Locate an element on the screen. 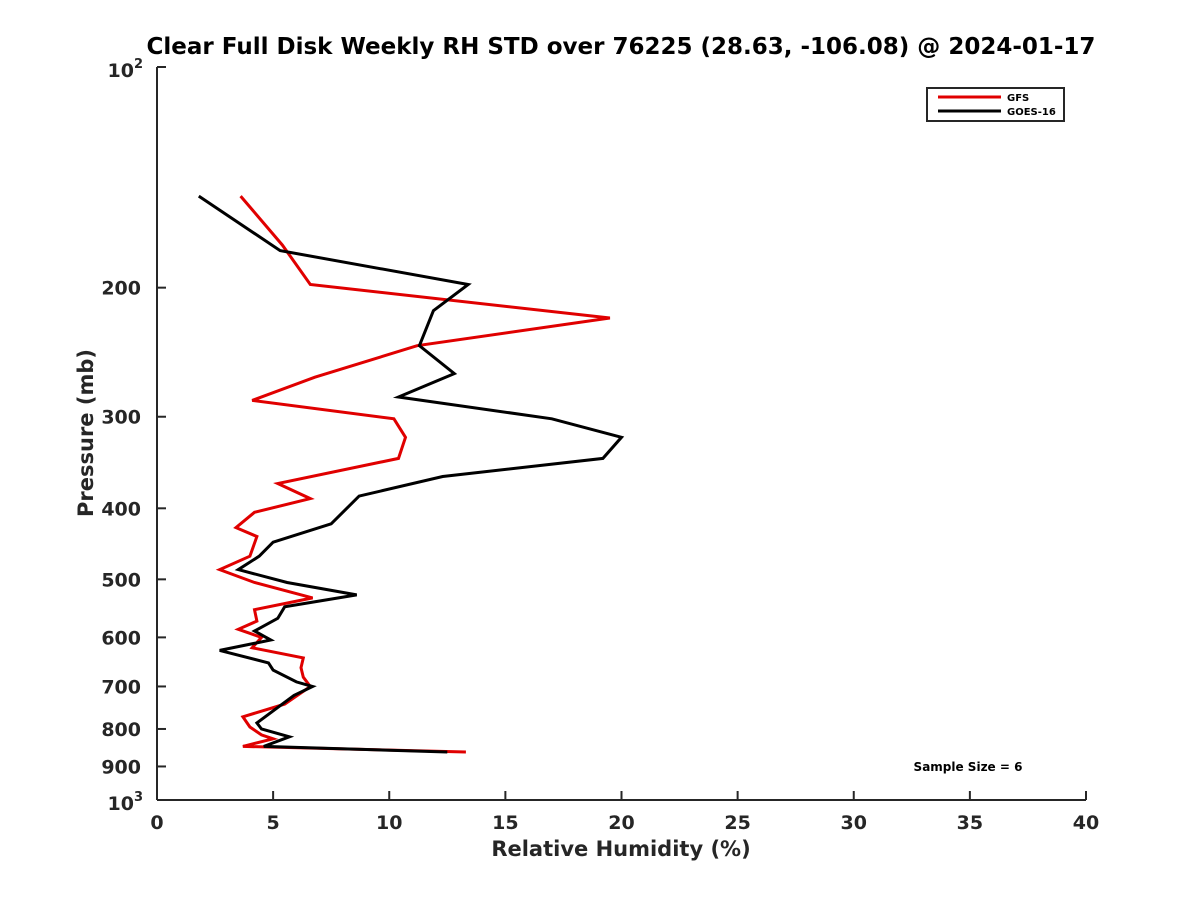  y-tick-label: 400 is located at coordinates (121, 509).